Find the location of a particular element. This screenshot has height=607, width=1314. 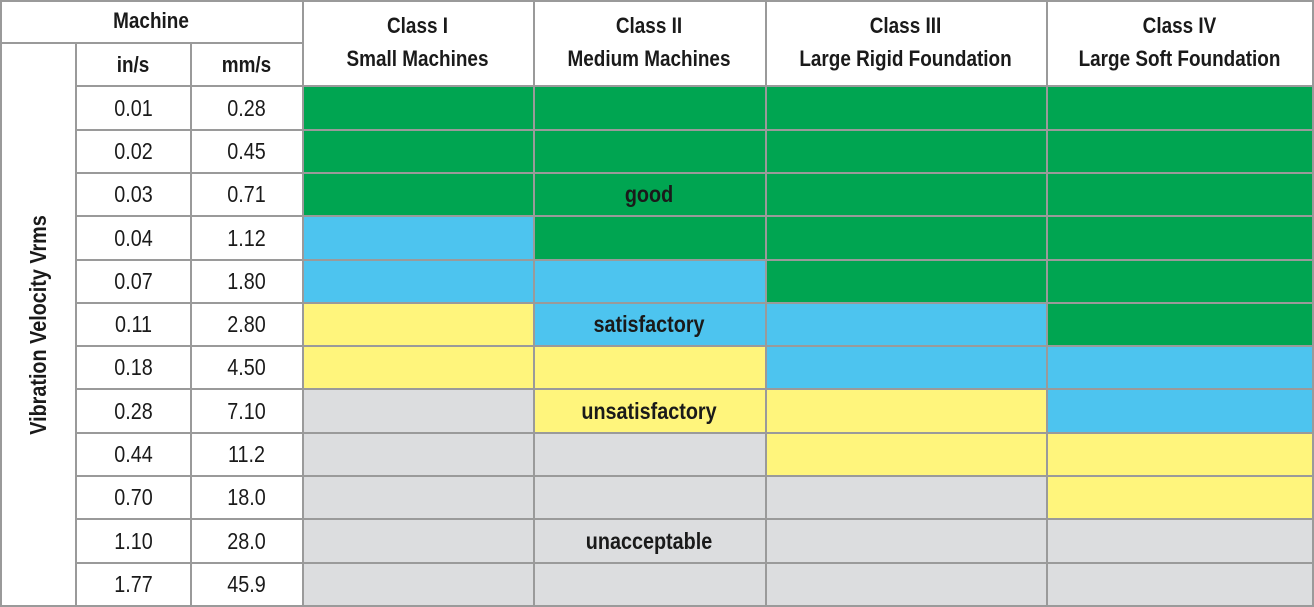

header-in-per-s: in/s is located at coordinates (133, 64).